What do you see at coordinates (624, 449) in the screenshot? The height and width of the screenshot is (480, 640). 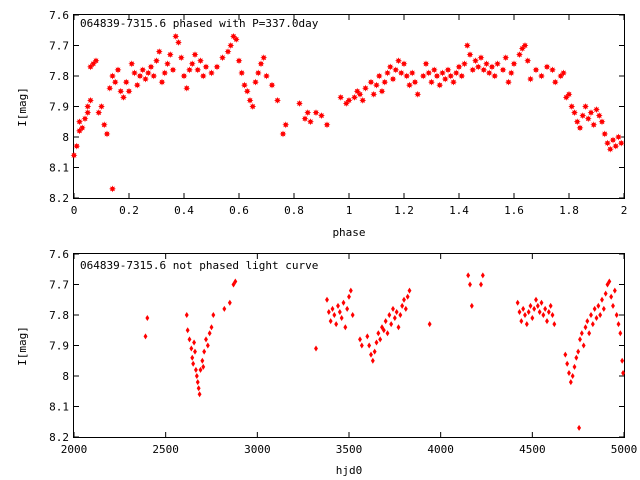 I see `x-tick-label: 5000` at bounding box center [624, 449].